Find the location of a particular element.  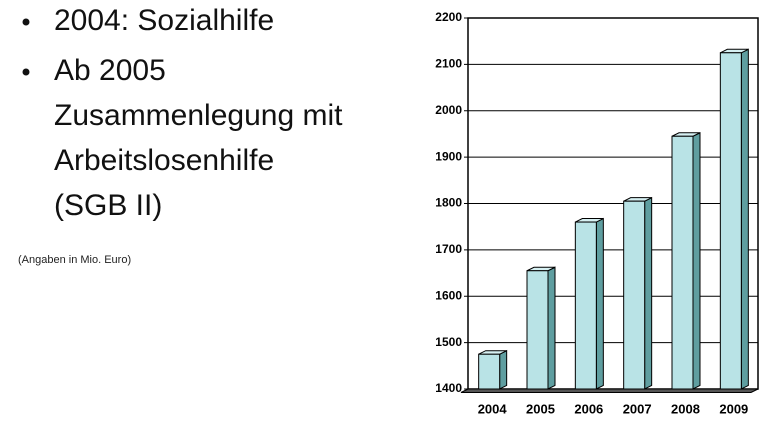

bullet-text: Arbeitslosenhilfe is located at coordinates (164, 160).